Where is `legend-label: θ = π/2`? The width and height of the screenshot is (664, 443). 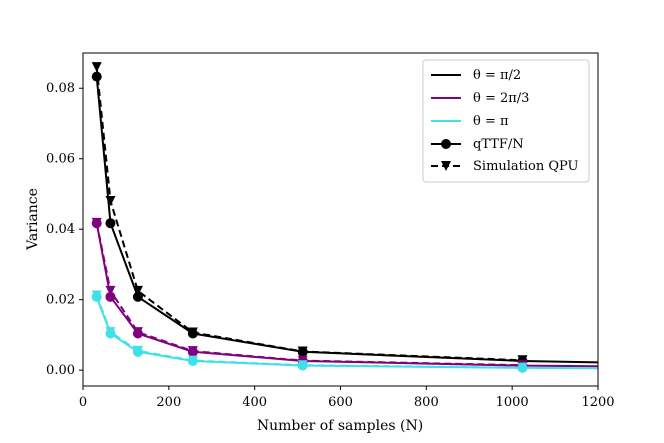
legend-label: θ = π/2 is located at coordinates (497, 75).